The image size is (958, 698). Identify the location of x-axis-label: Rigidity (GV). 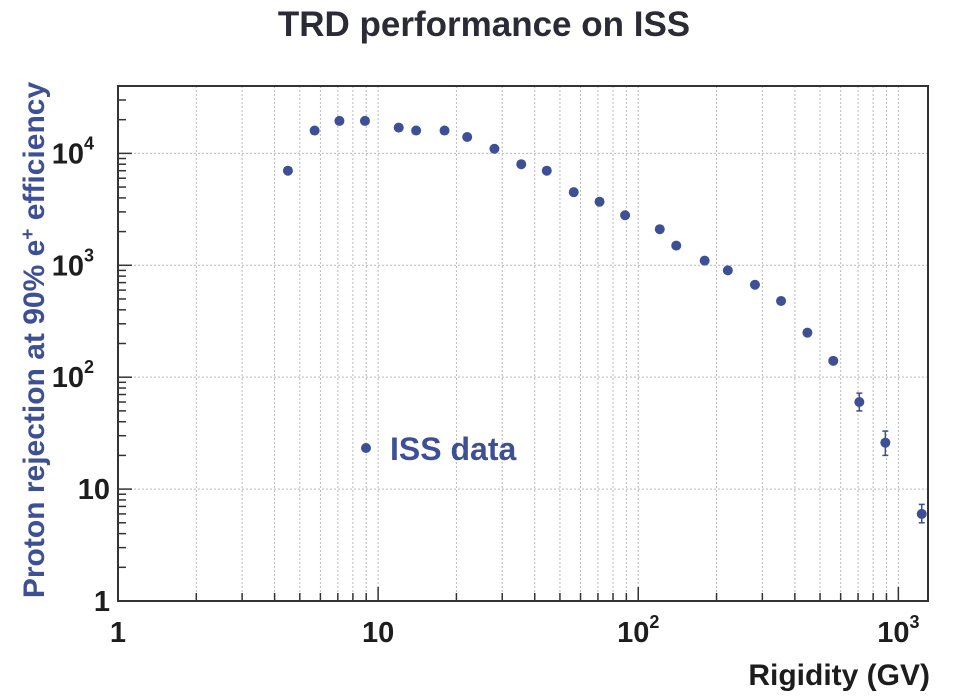
(839, 675).